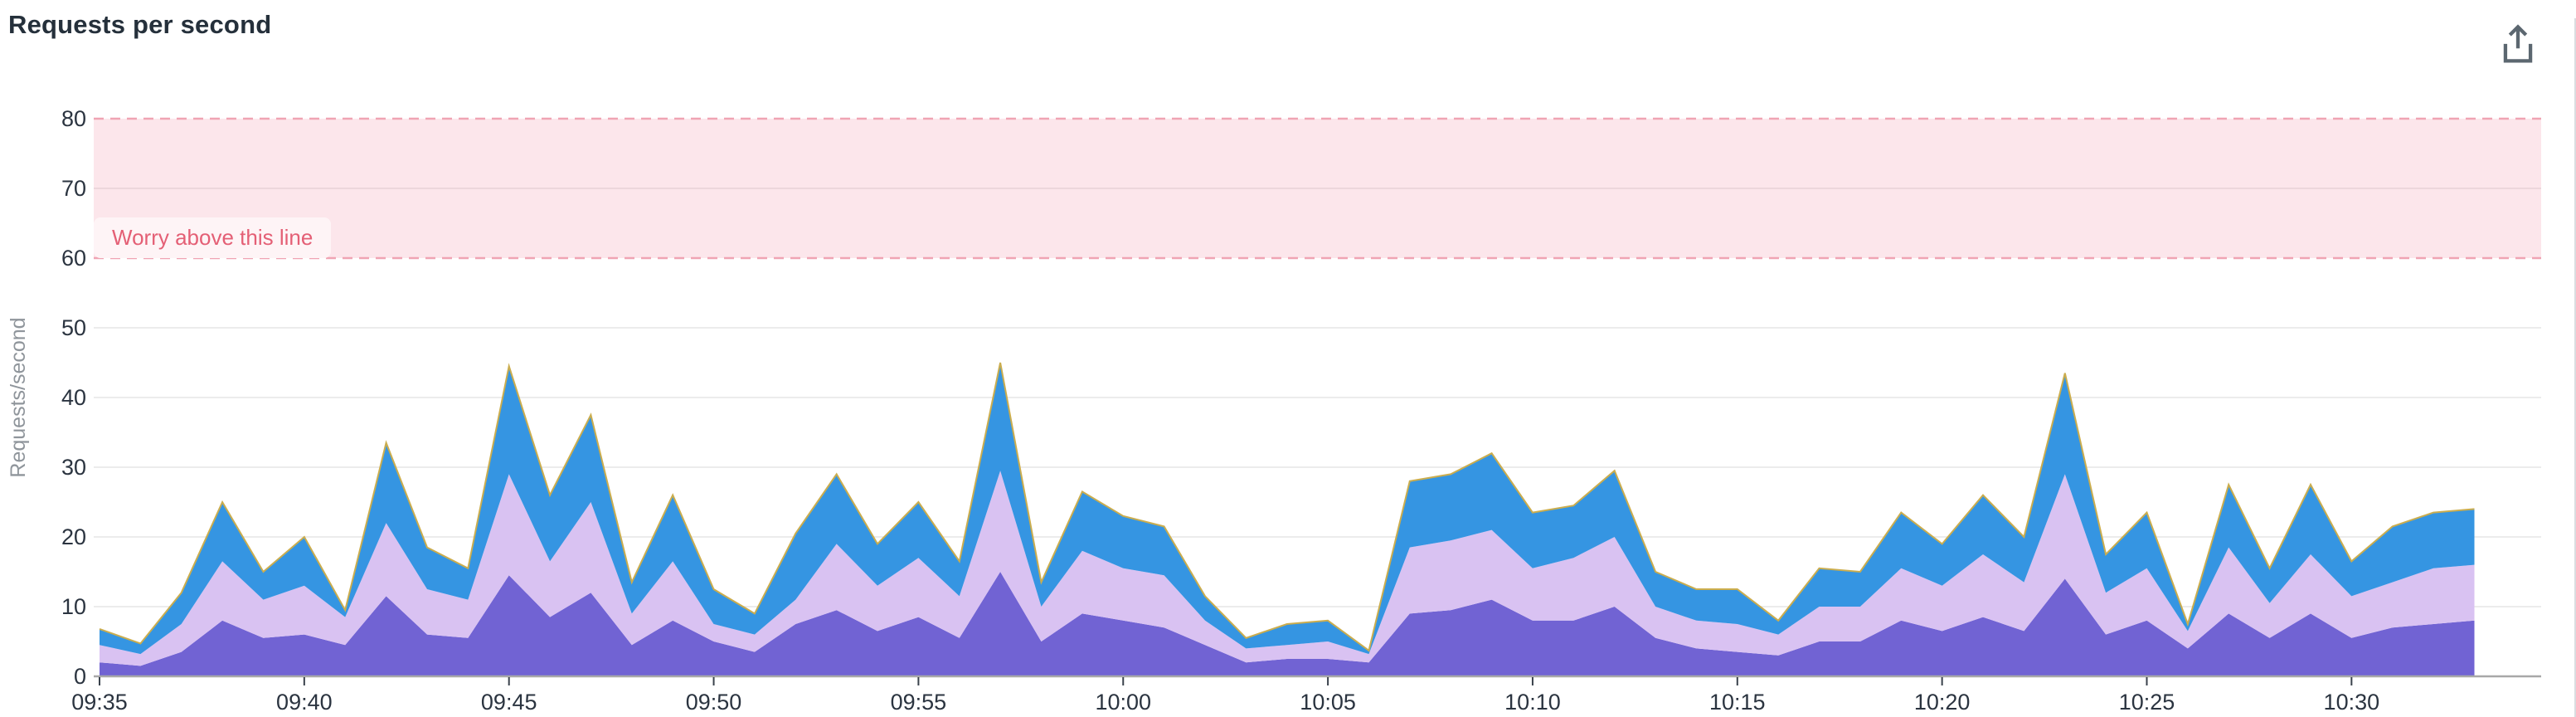 The width and height of the screenshot is (2576, 717). I want to click on svg-text: 10:20, so click(1942, 702).